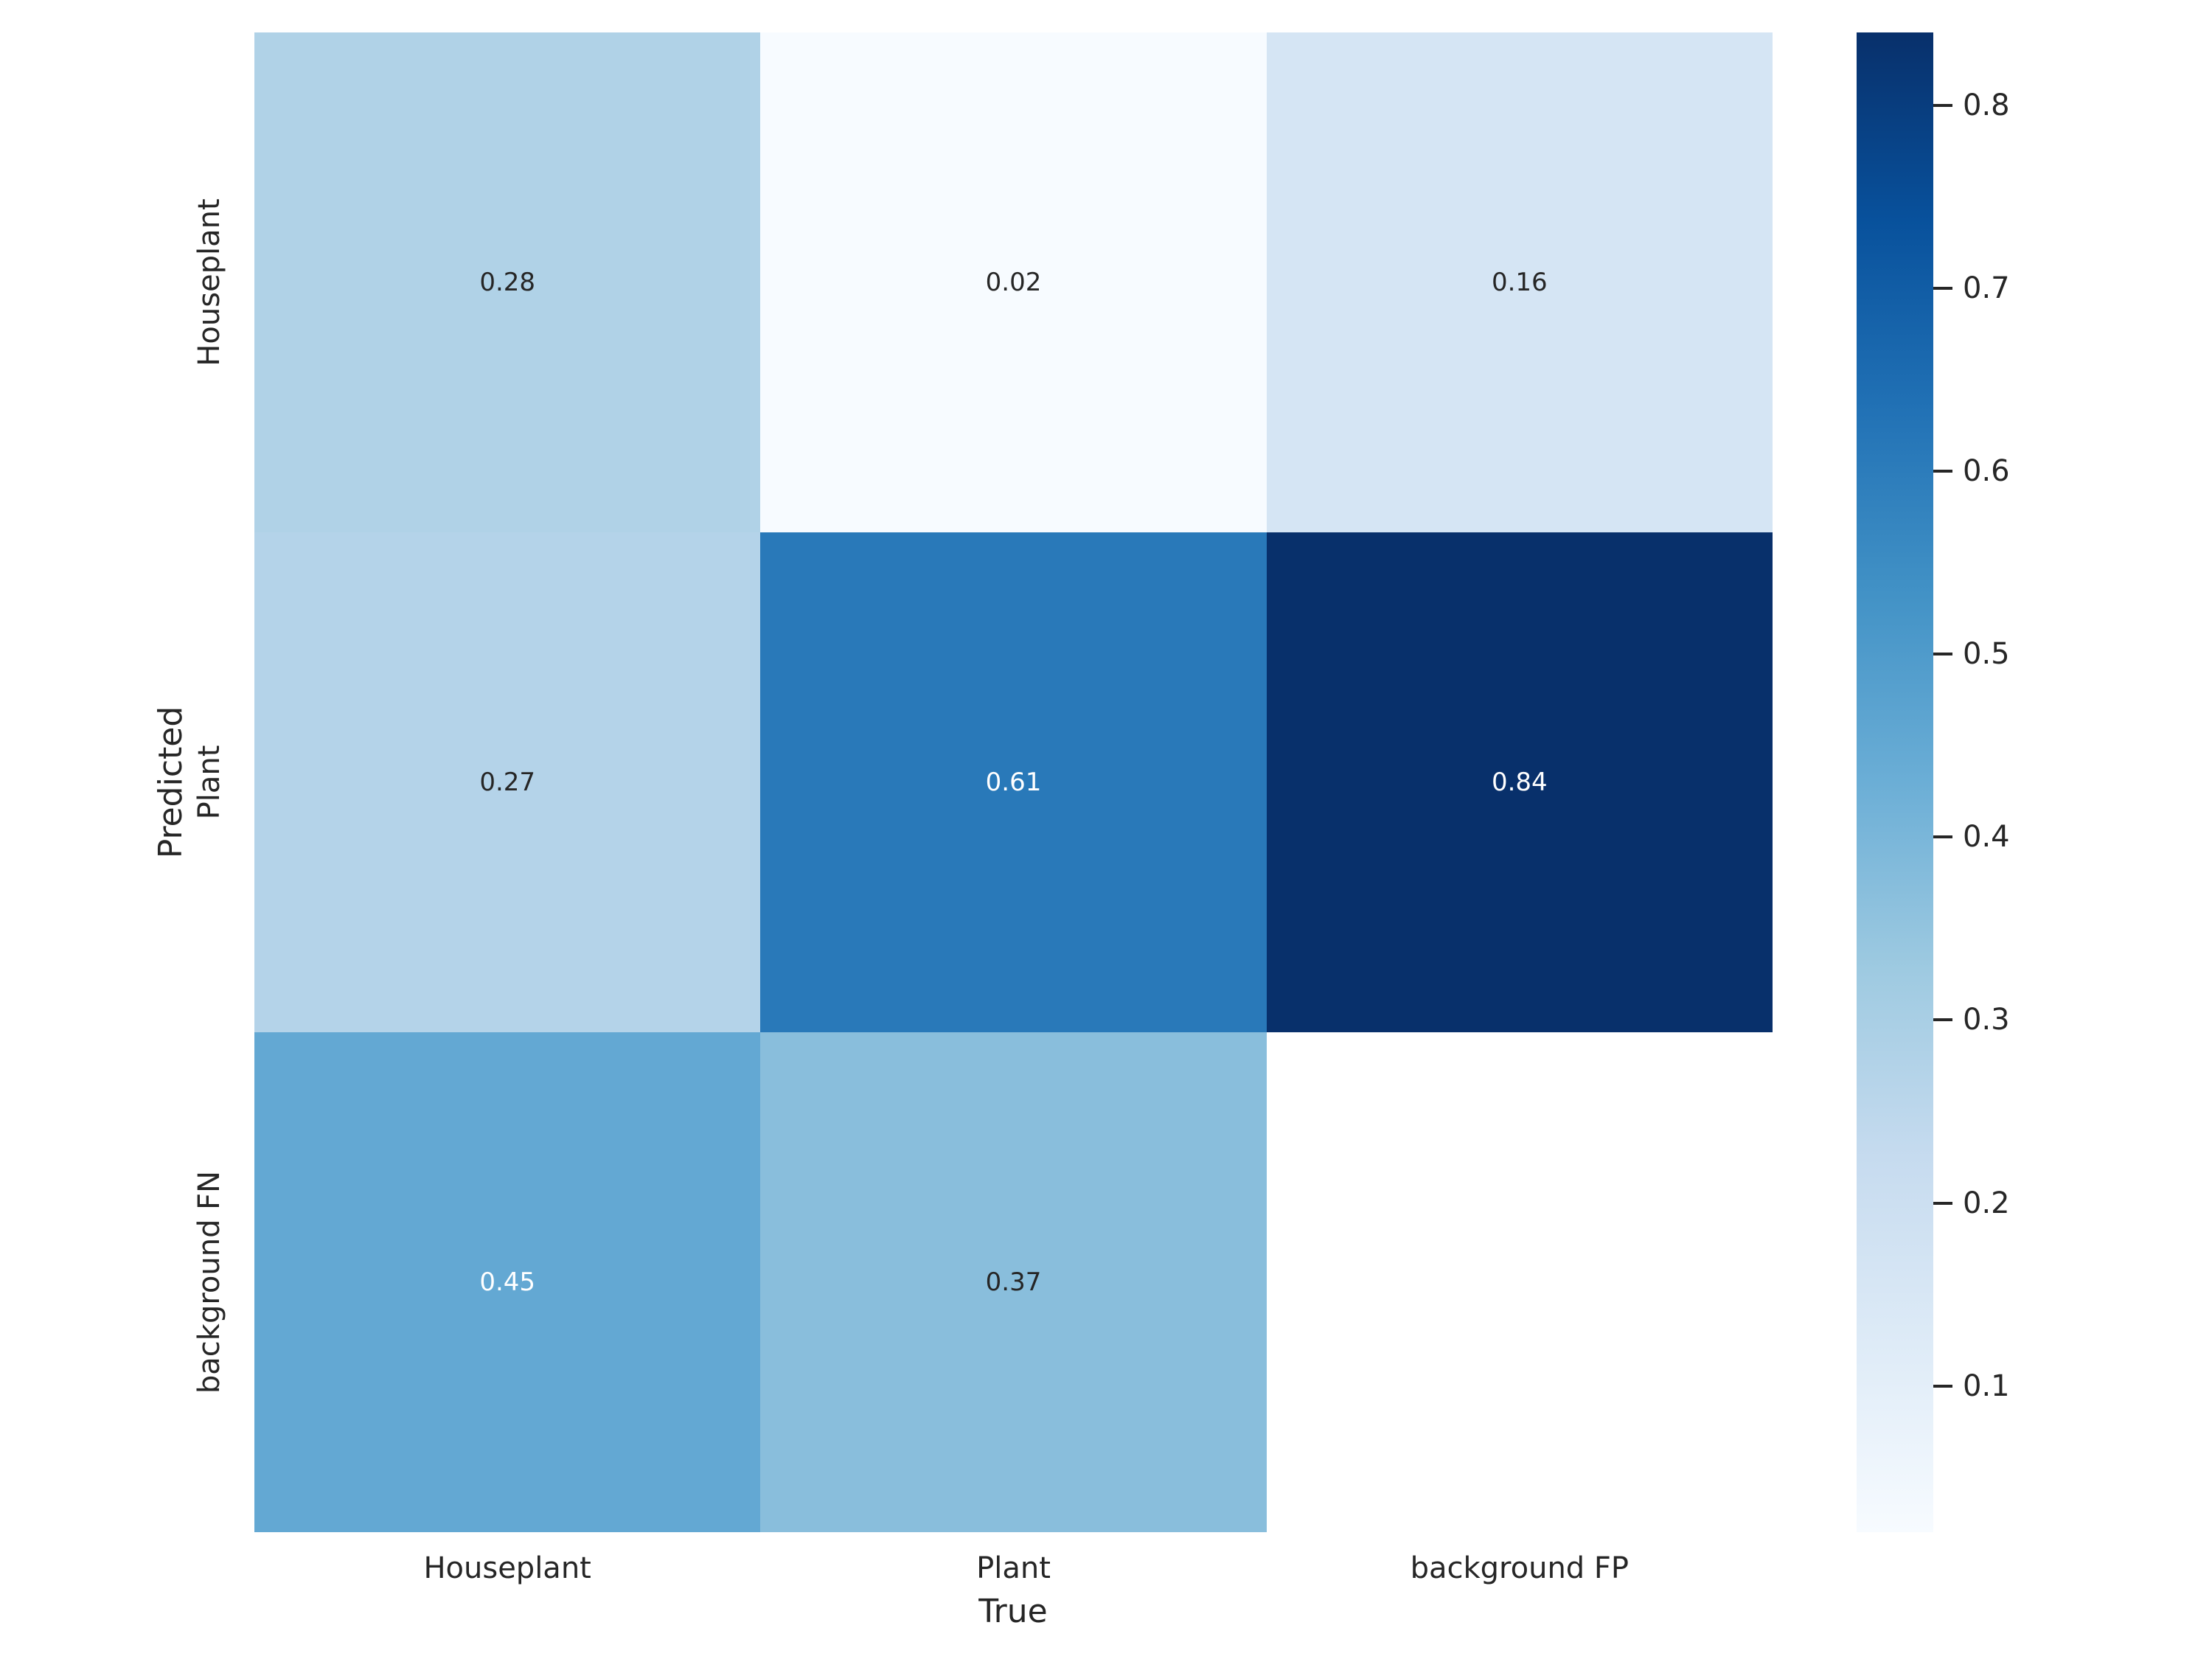 This screenshot has width=2212, height=1659. I want to click on heatmap-cell: 0.84, so click(1519, 782).